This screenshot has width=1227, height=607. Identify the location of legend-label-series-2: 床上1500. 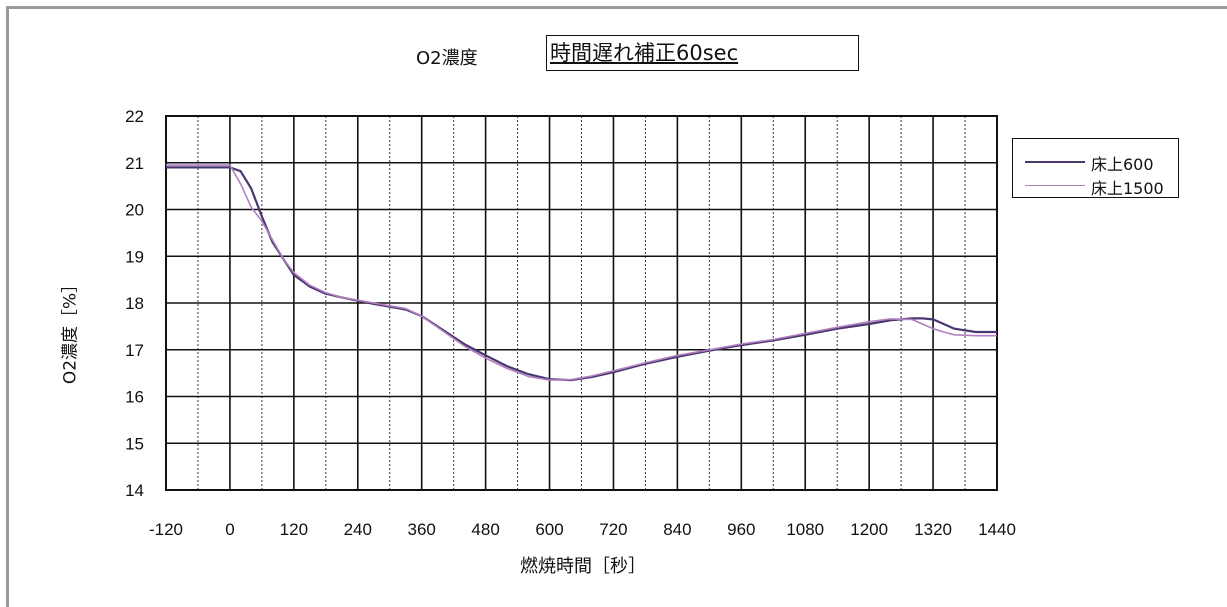
(1127, 188).